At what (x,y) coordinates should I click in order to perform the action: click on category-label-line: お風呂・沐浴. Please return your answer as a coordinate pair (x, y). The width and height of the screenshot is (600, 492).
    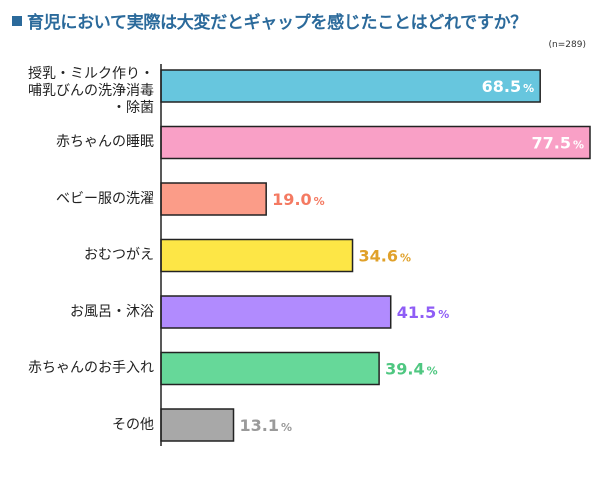
    Looking at the image, I should click on (112, 311).